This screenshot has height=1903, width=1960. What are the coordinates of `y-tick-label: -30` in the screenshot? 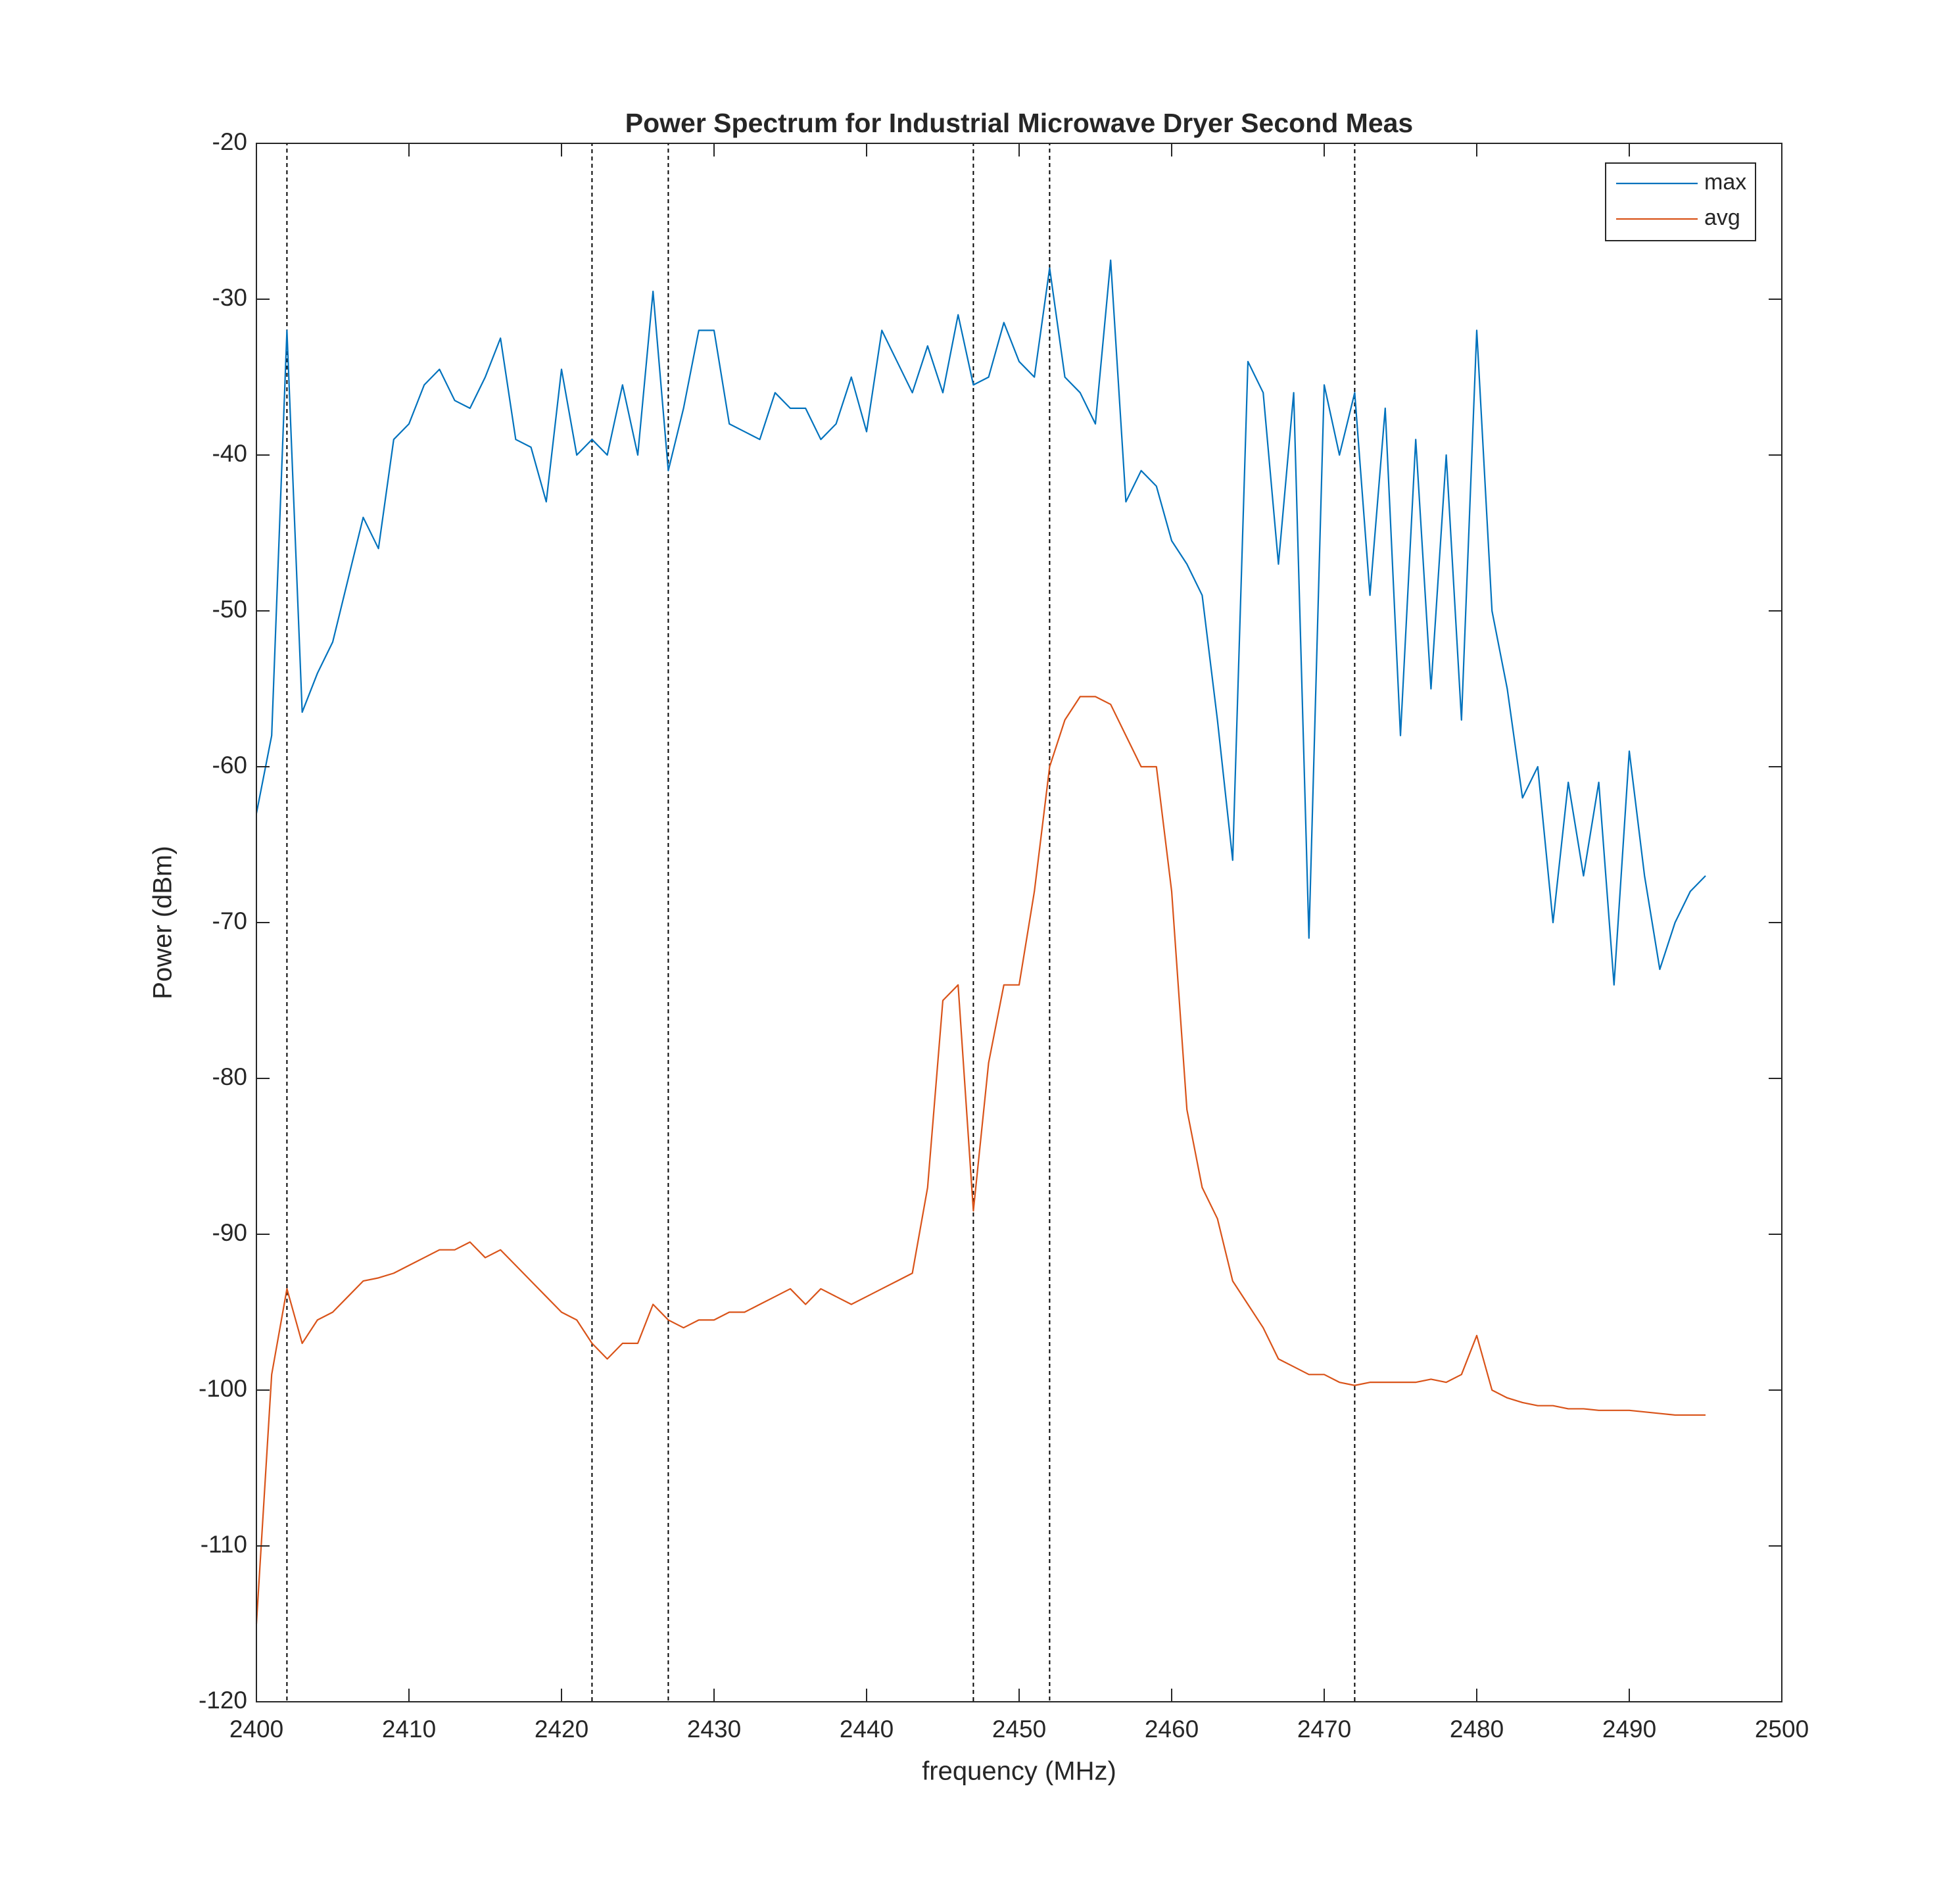 It's located at (229, 297).